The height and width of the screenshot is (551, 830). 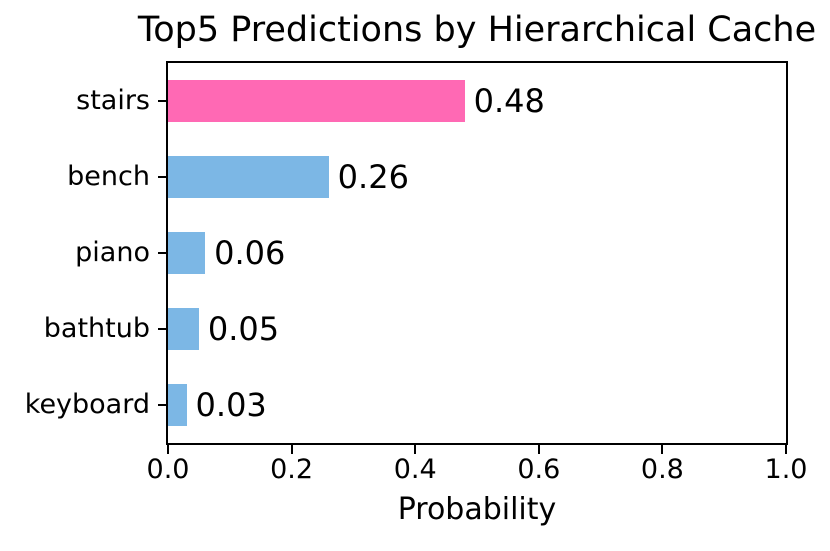 What do you see at coordinates (108, 176) in the screenshot?
I see `y-tick-label: bench` at bounding box center [108, 176].